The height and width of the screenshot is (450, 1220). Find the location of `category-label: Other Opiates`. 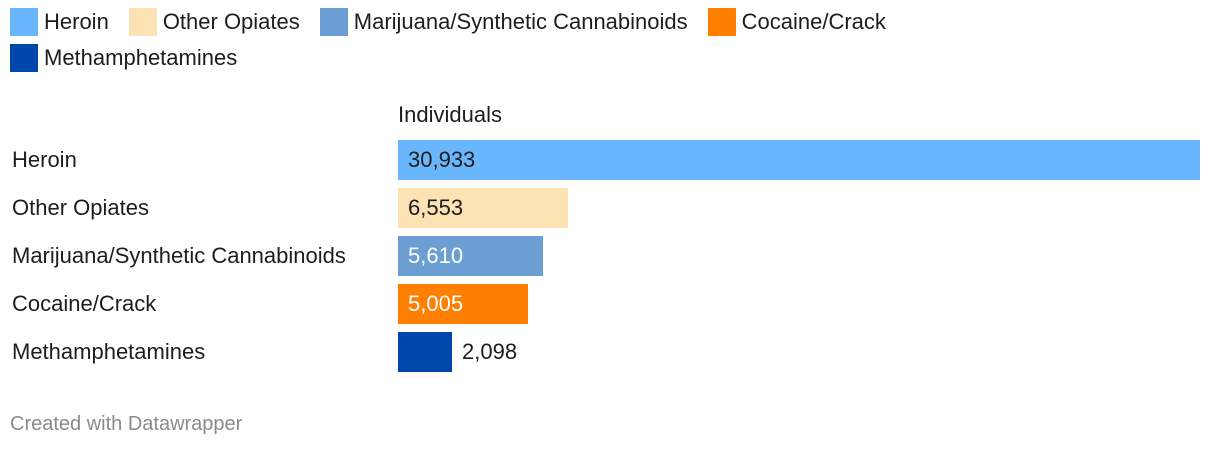

category-label: Other Opiates is located at coordinates (80, 207).